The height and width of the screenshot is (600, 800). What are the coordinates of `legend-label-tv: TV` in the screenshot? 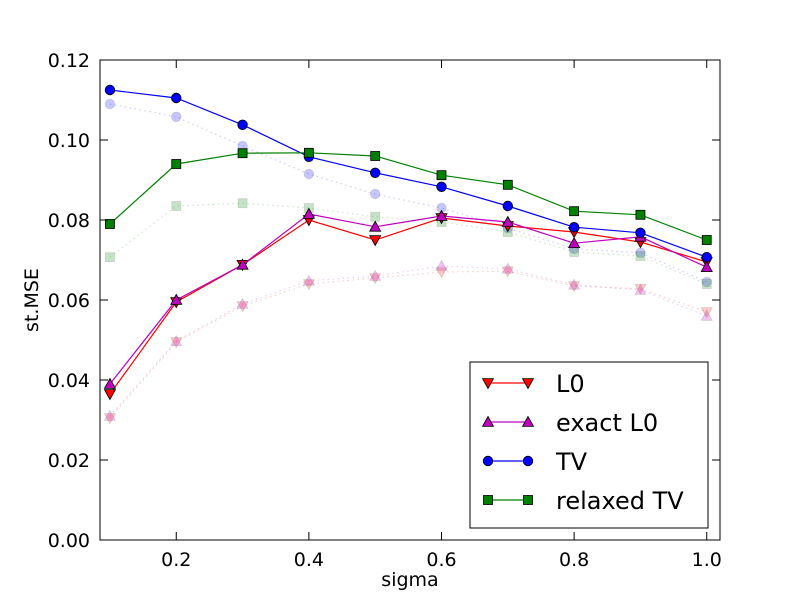 It's located at (571, 462).